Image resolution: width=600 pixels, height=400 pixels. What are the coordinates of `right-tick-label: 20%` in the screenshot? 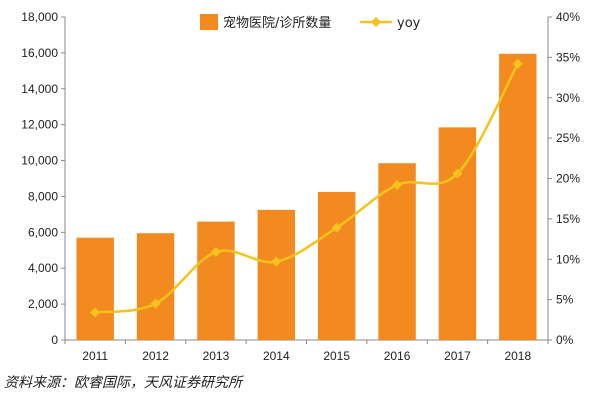 It's located at (568, 179).